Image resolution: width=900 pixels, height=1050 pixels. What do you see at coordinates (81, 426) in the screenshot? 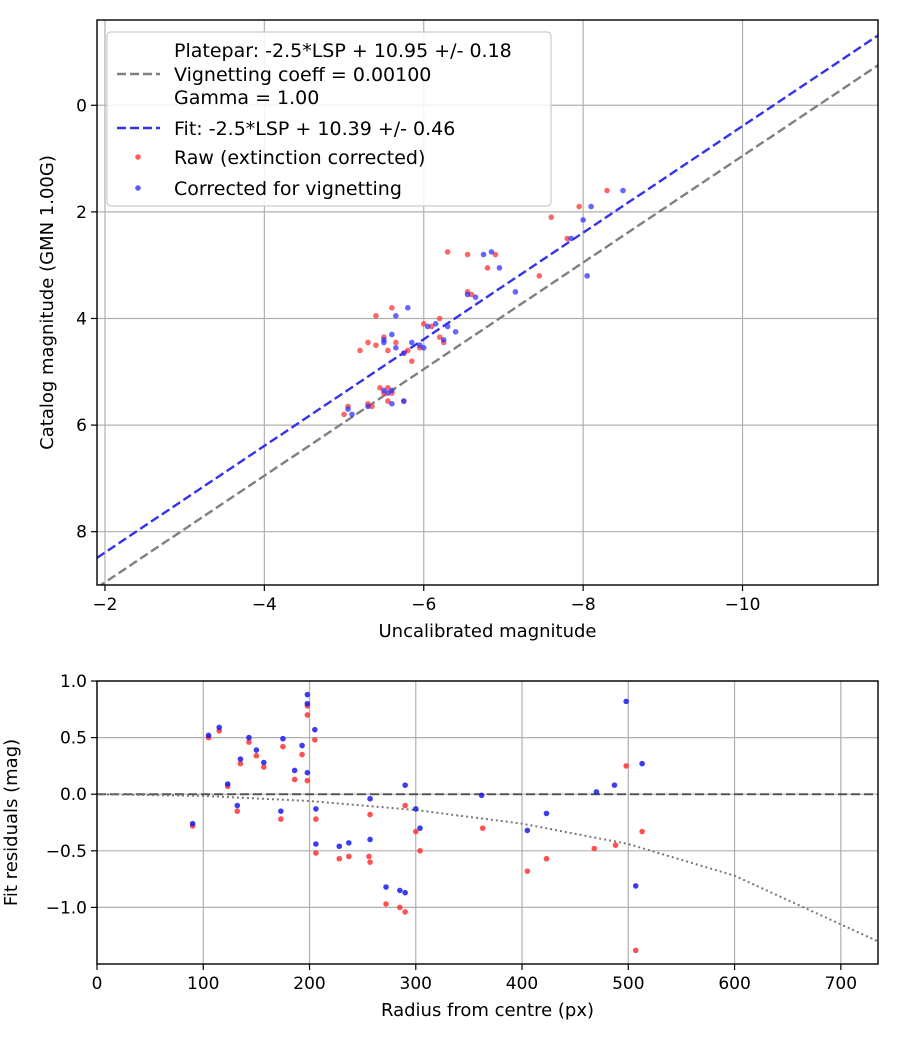
I see `y-tick-label: 6` at bounding box center [81, 426].